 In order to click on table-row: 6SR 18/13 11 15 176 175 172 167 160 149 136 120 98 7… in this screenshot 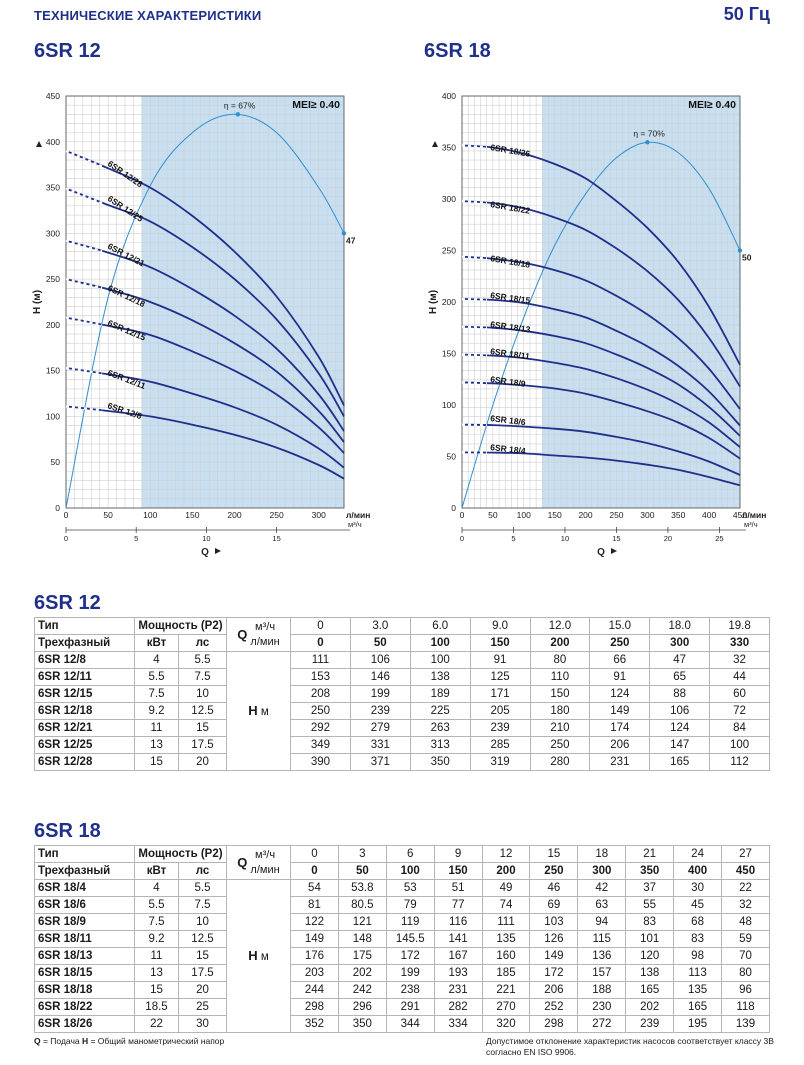, I will do `click(402, 956)`.